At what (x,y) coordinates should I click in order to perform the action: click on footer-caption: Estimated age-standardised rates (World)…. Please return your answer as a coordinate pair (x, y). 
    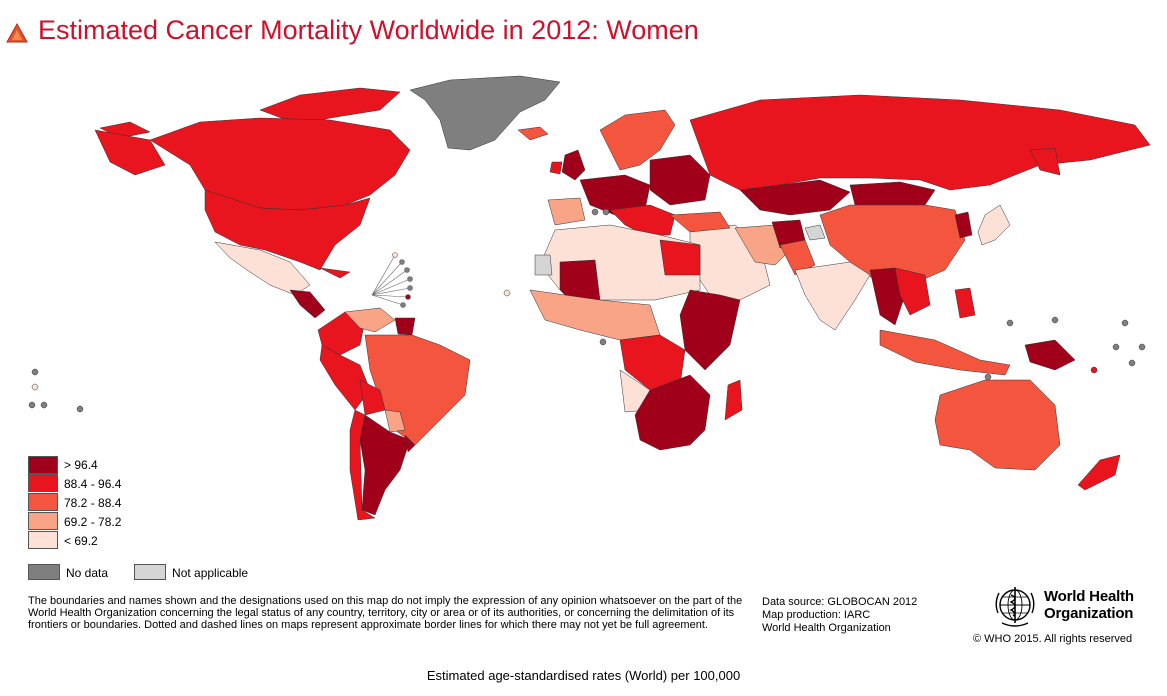
    Looking at the image, I should click on (583, 675).